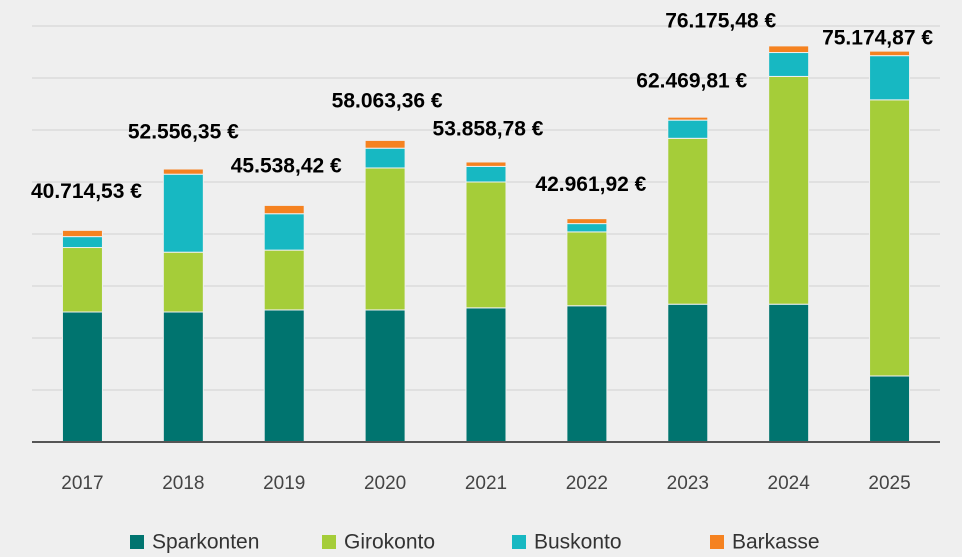 This screenshot has width=962, height=557. Describe the element at coordinates (86, 191) in the screenshot. I see `total-label: 40.714,53 €` at that location.